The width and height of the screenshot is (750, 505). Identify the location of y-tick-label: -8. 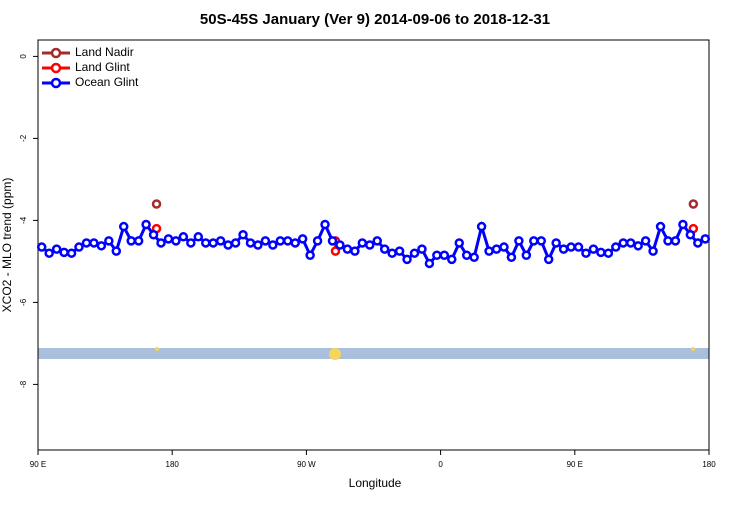
(23, 384).